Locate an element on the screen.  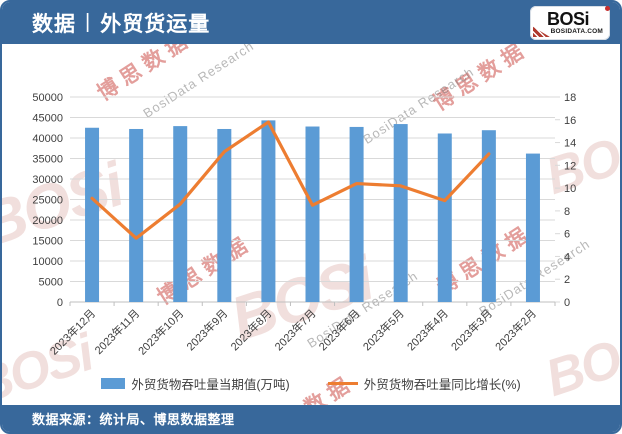
svg-text: 20000 is located at coordinates (47, 221).